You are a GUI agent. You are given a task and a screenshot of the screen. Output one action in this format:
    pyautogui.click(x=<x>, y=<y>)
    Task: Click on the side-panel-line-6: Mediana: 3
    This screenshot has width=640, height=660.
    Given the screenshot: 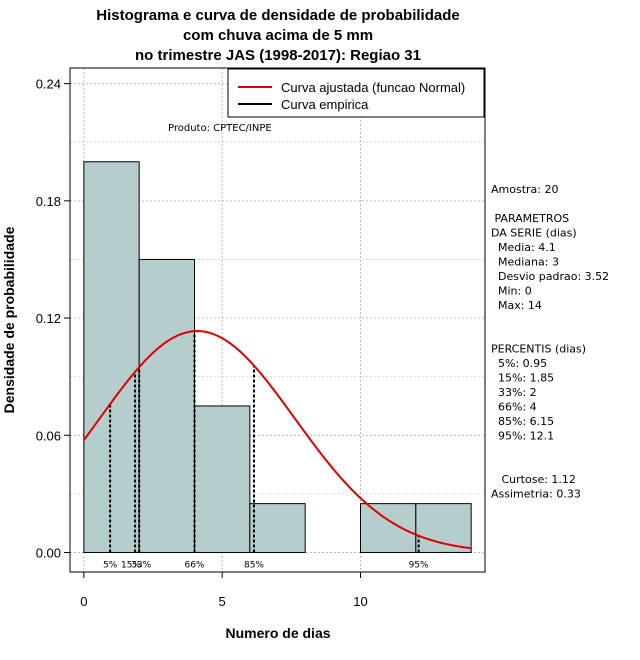 What is the action you would take?
    pyautogui.click(x=525, y=262)
    